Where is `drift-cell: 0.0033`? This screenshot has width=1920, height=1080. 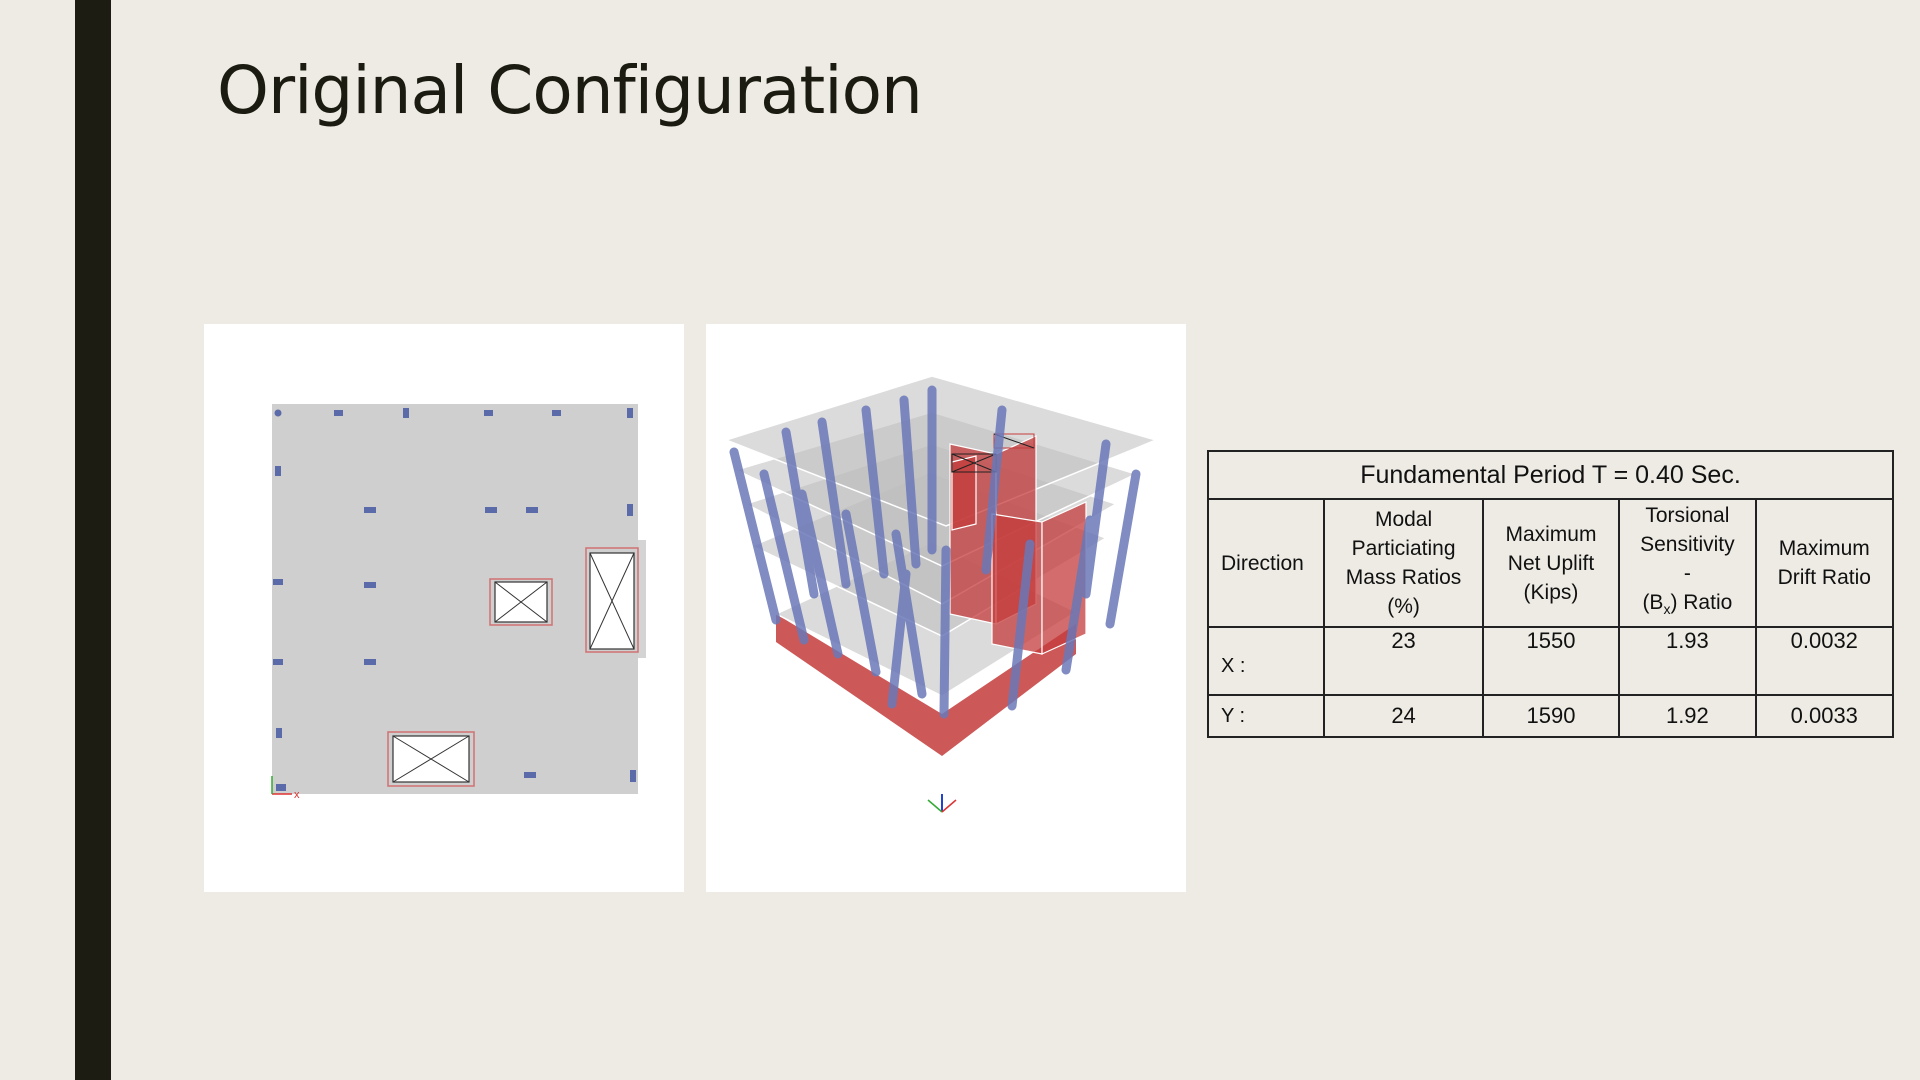
drift-cell: 0.0033 is located at coordinates (1824, 716).